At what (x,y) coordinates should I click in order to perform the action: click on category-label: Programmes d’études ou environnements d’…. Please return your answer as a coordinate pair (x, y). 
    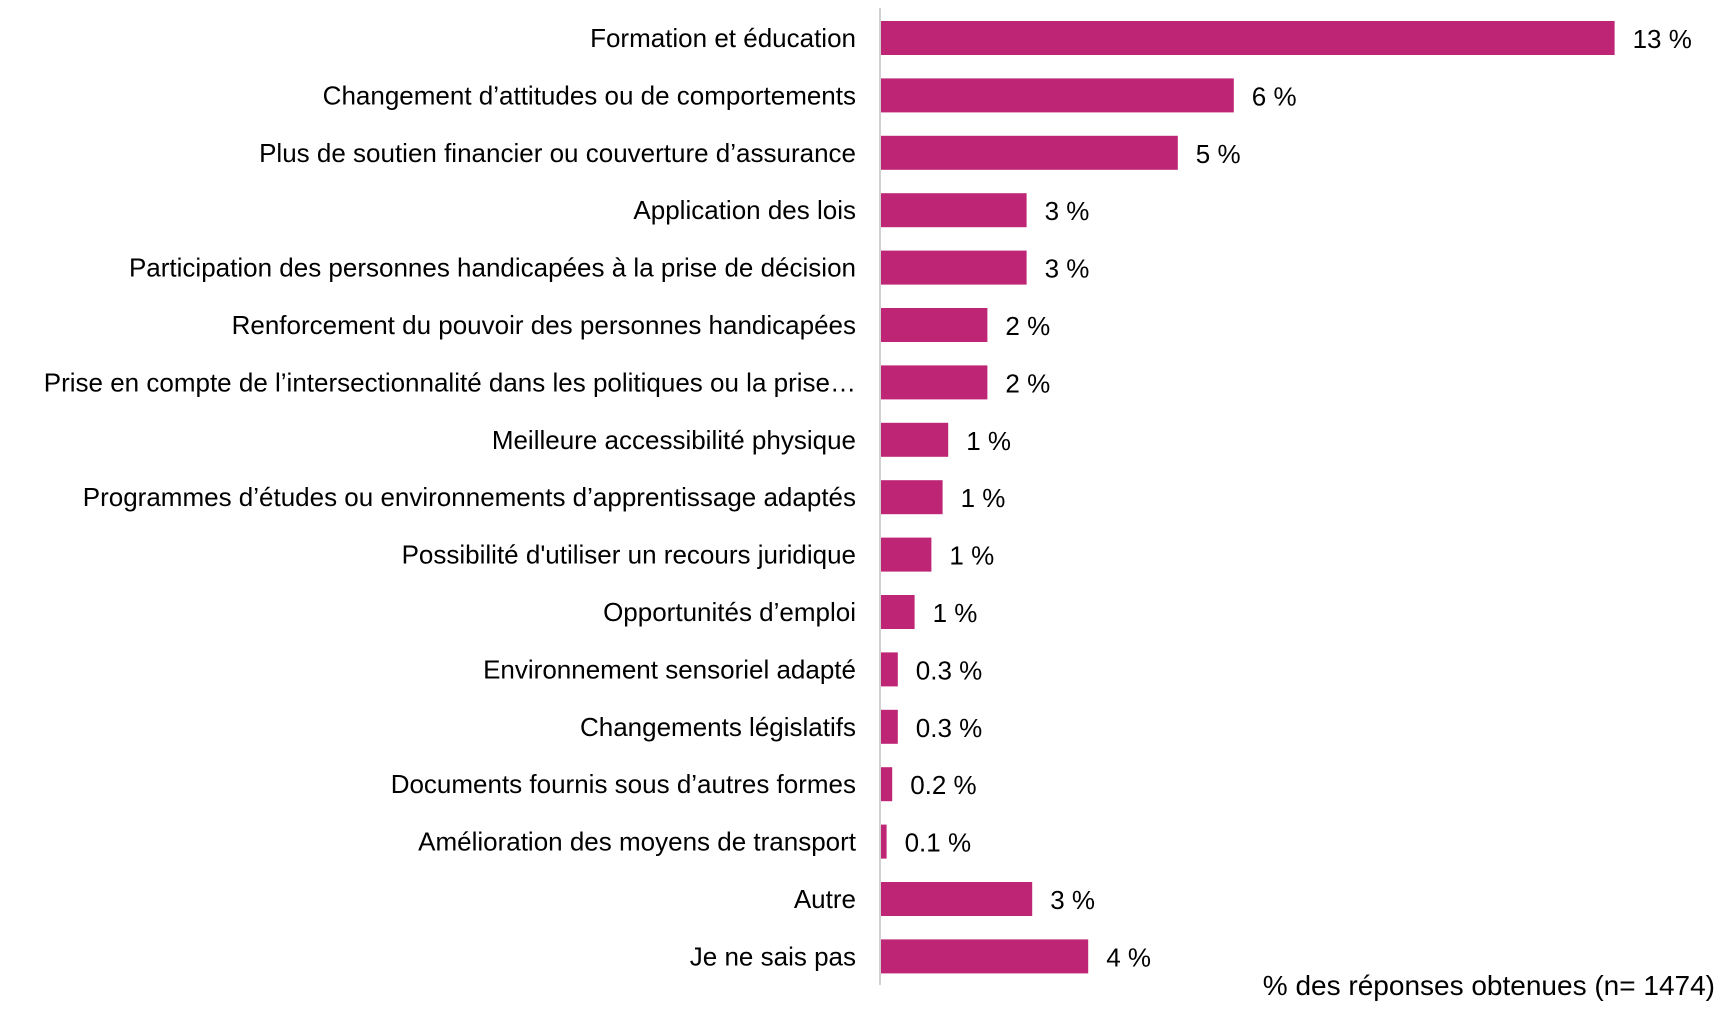
    Looking at the image, I should click on (469, 497).